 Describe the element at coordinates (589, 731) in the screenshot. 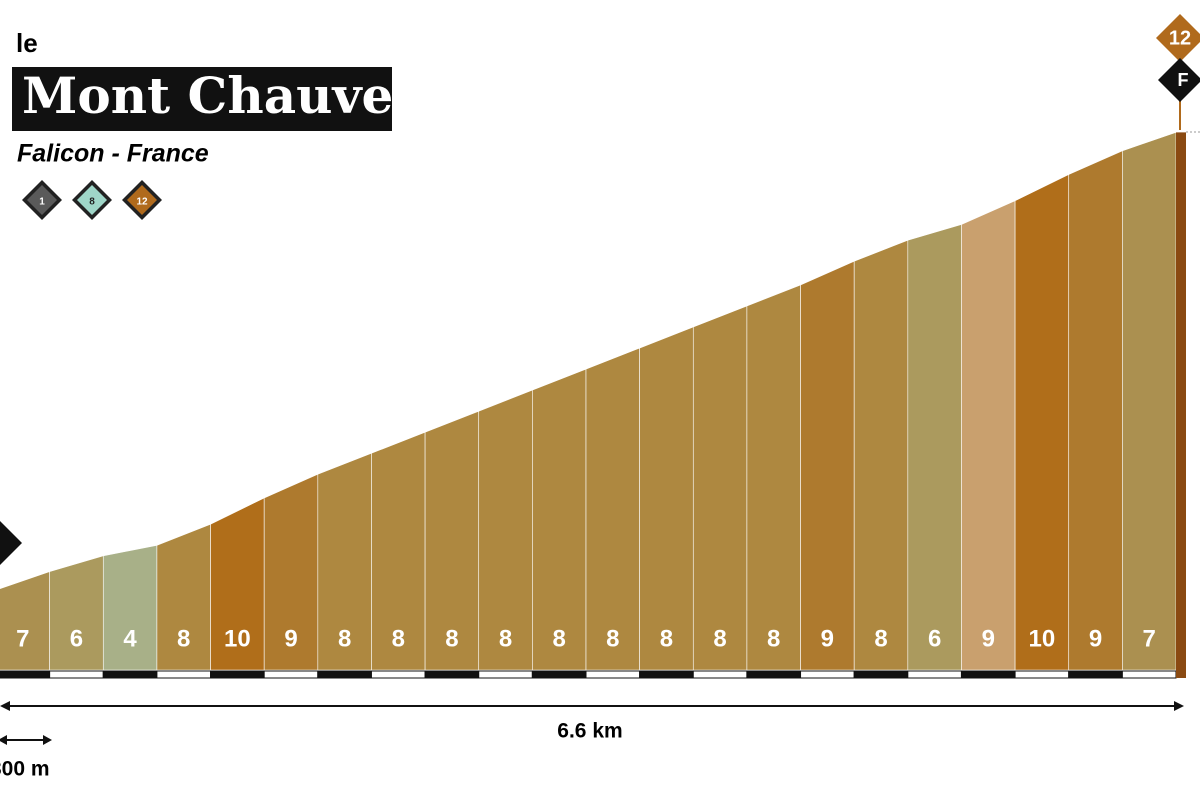

I see `distance-label: 6.6 km` at that location.